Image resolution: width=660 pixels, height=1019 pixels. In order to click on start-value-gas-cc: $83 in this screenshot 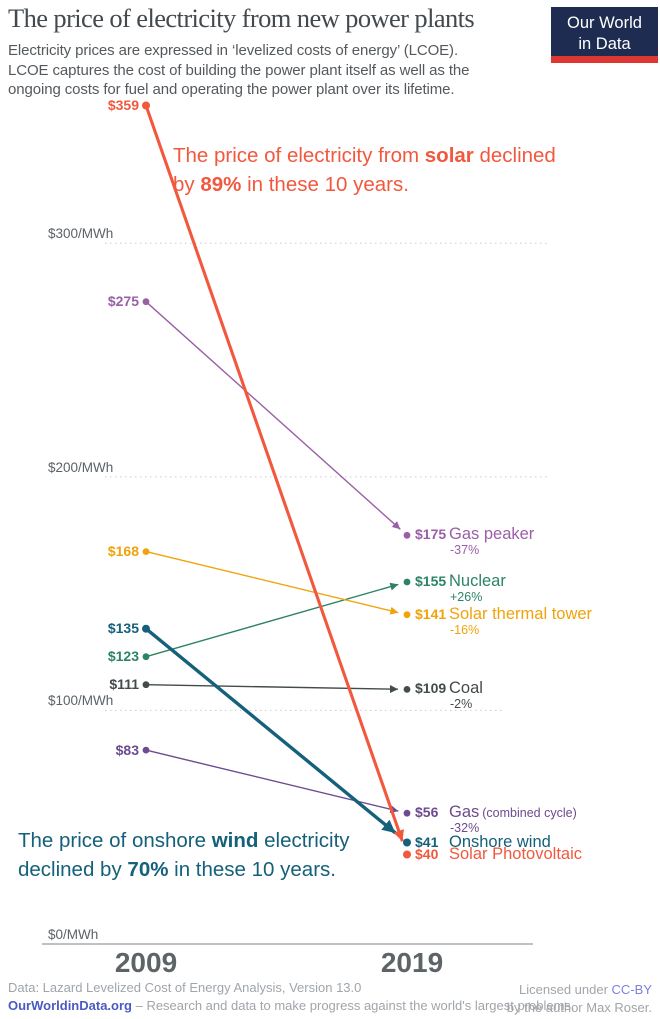, I will do `click(127, 749)`.